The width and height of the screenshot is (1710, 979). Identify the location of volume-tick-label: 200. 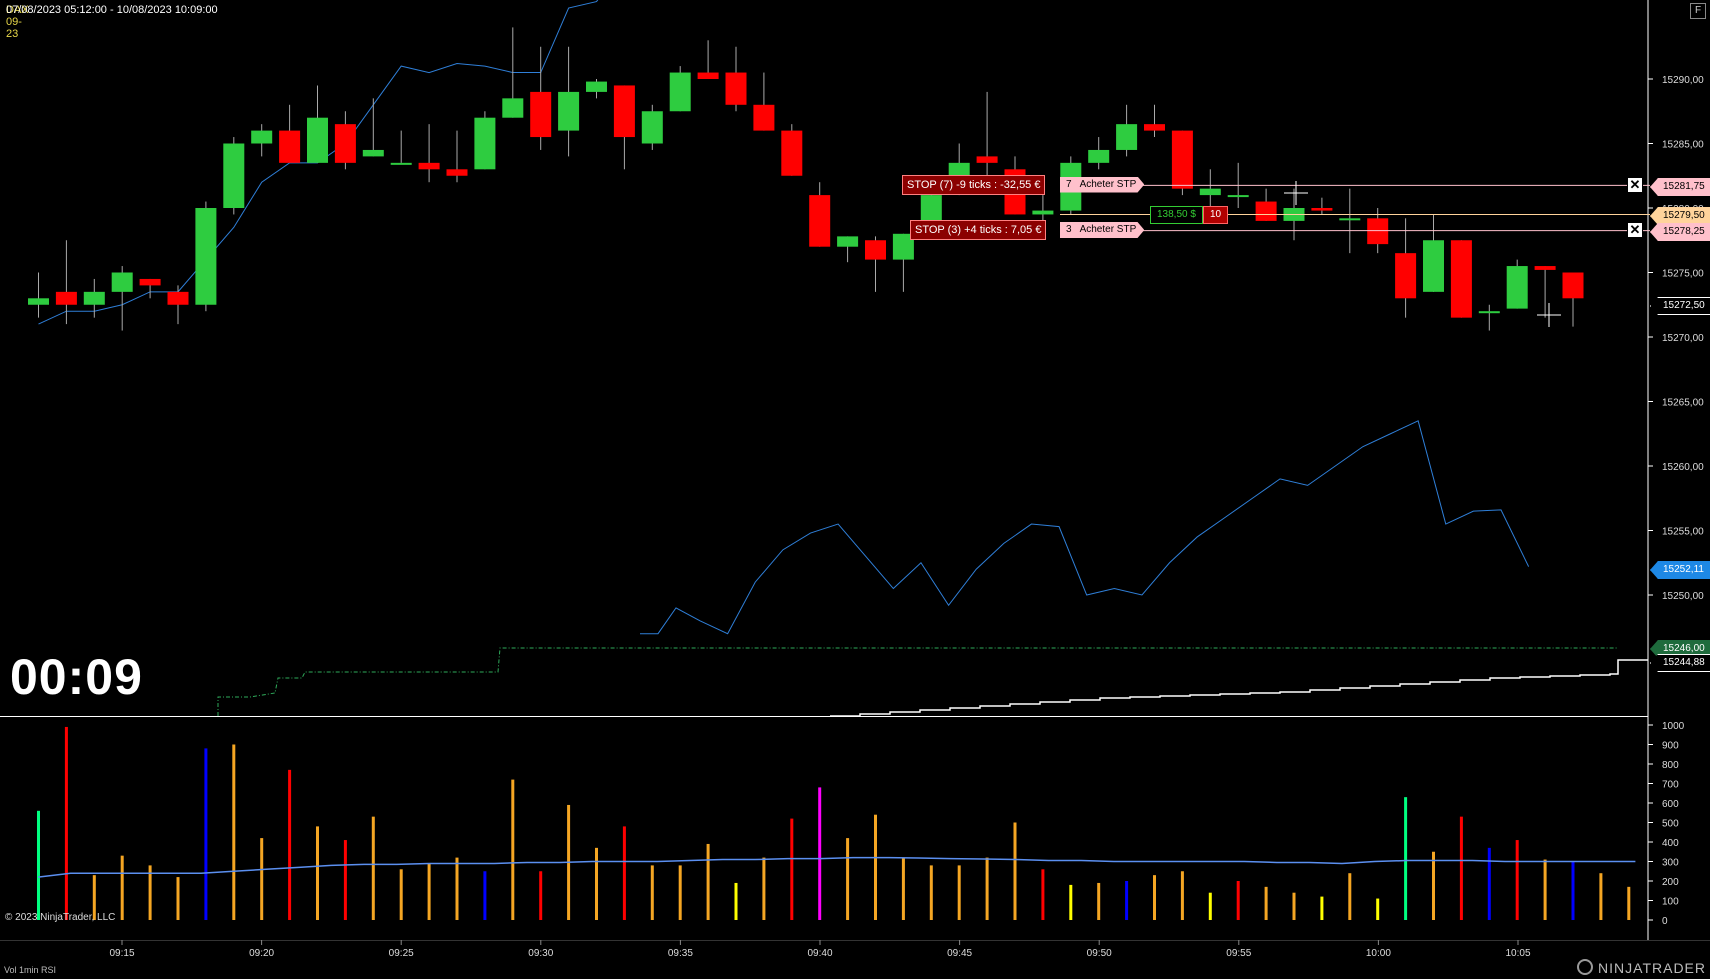
(1670, 882).